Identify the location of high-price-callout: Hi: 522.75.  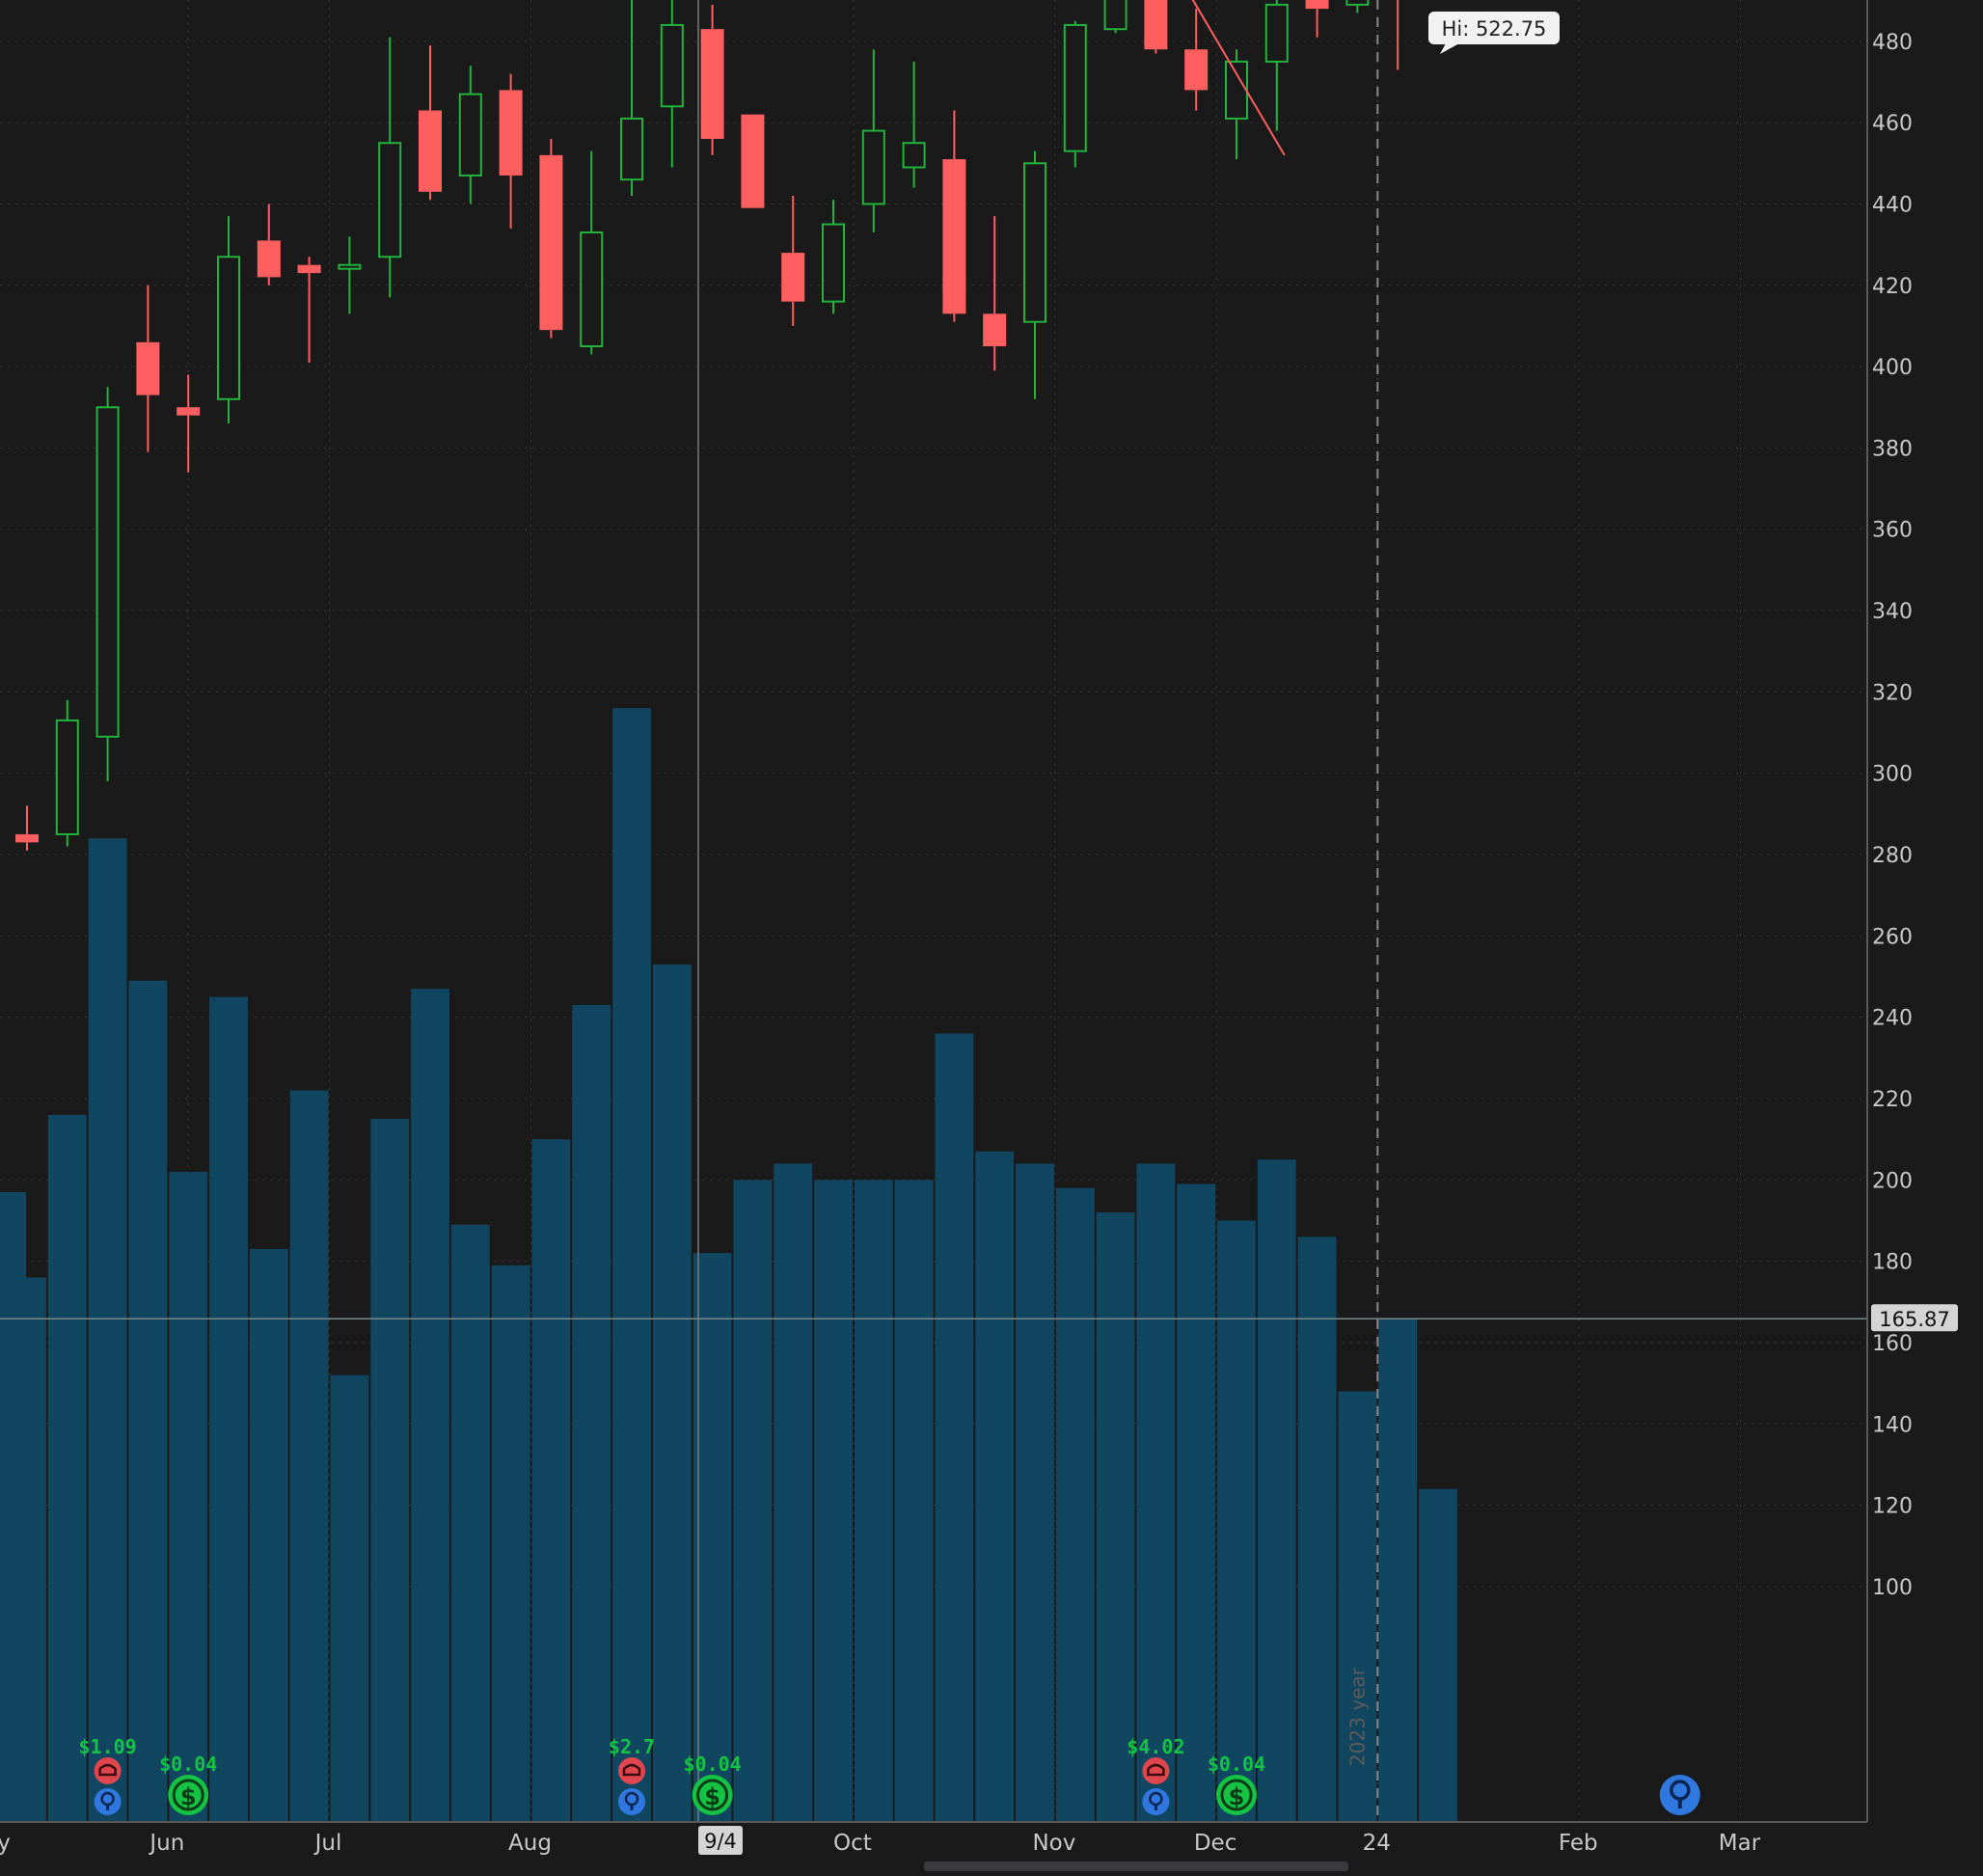
(1494, 33).